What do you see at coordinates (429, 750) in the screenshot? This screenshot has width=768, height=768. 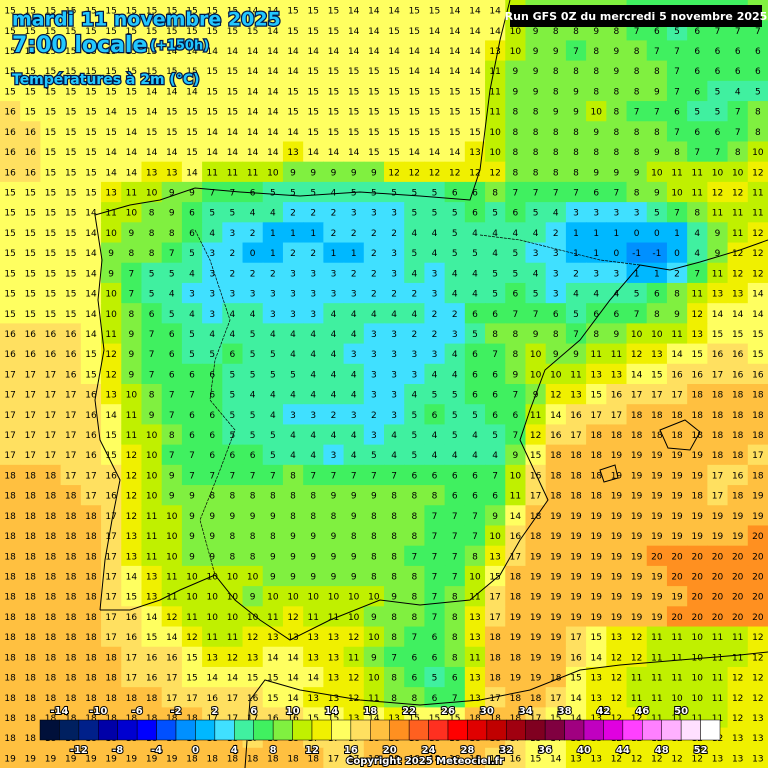 I see `colorbar-label: 24` at bounding box center [429, 750].